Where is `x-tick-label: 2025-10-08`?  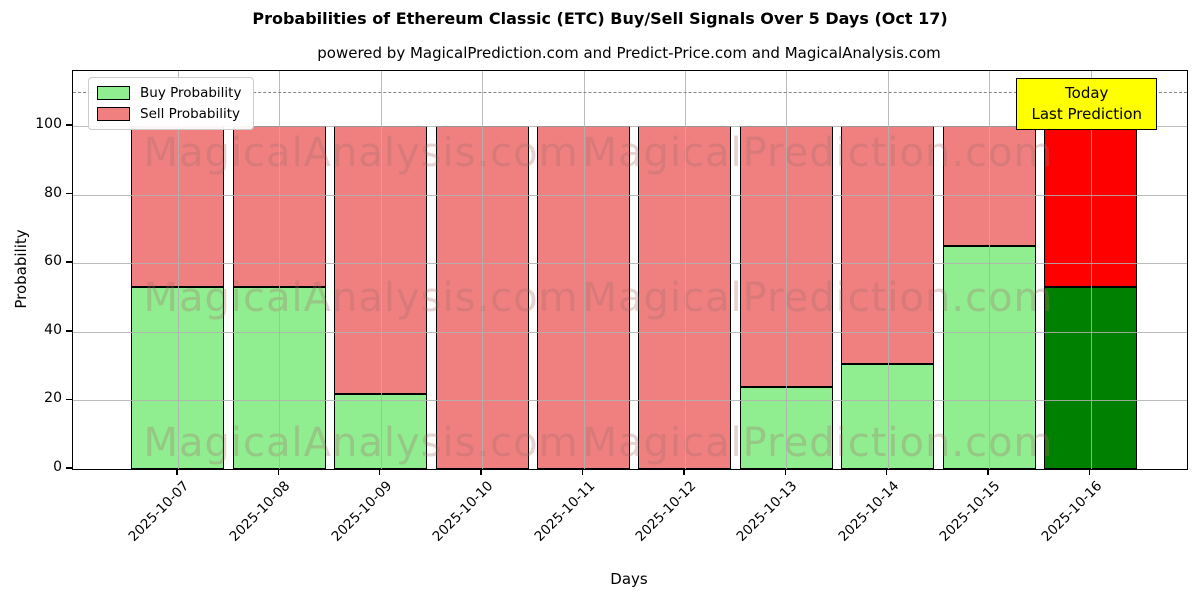
x-tick-label: 2025-10-08 is located at coordinates (260, 511).